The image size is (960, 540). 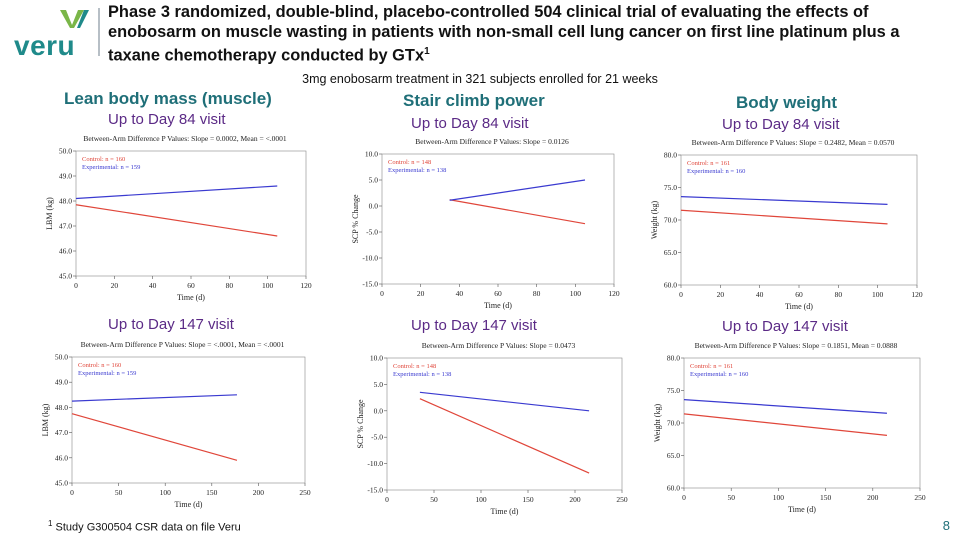 I want to click on visit-label-bw-84: Up to Day 84 visit, so click(x=781, y=124).